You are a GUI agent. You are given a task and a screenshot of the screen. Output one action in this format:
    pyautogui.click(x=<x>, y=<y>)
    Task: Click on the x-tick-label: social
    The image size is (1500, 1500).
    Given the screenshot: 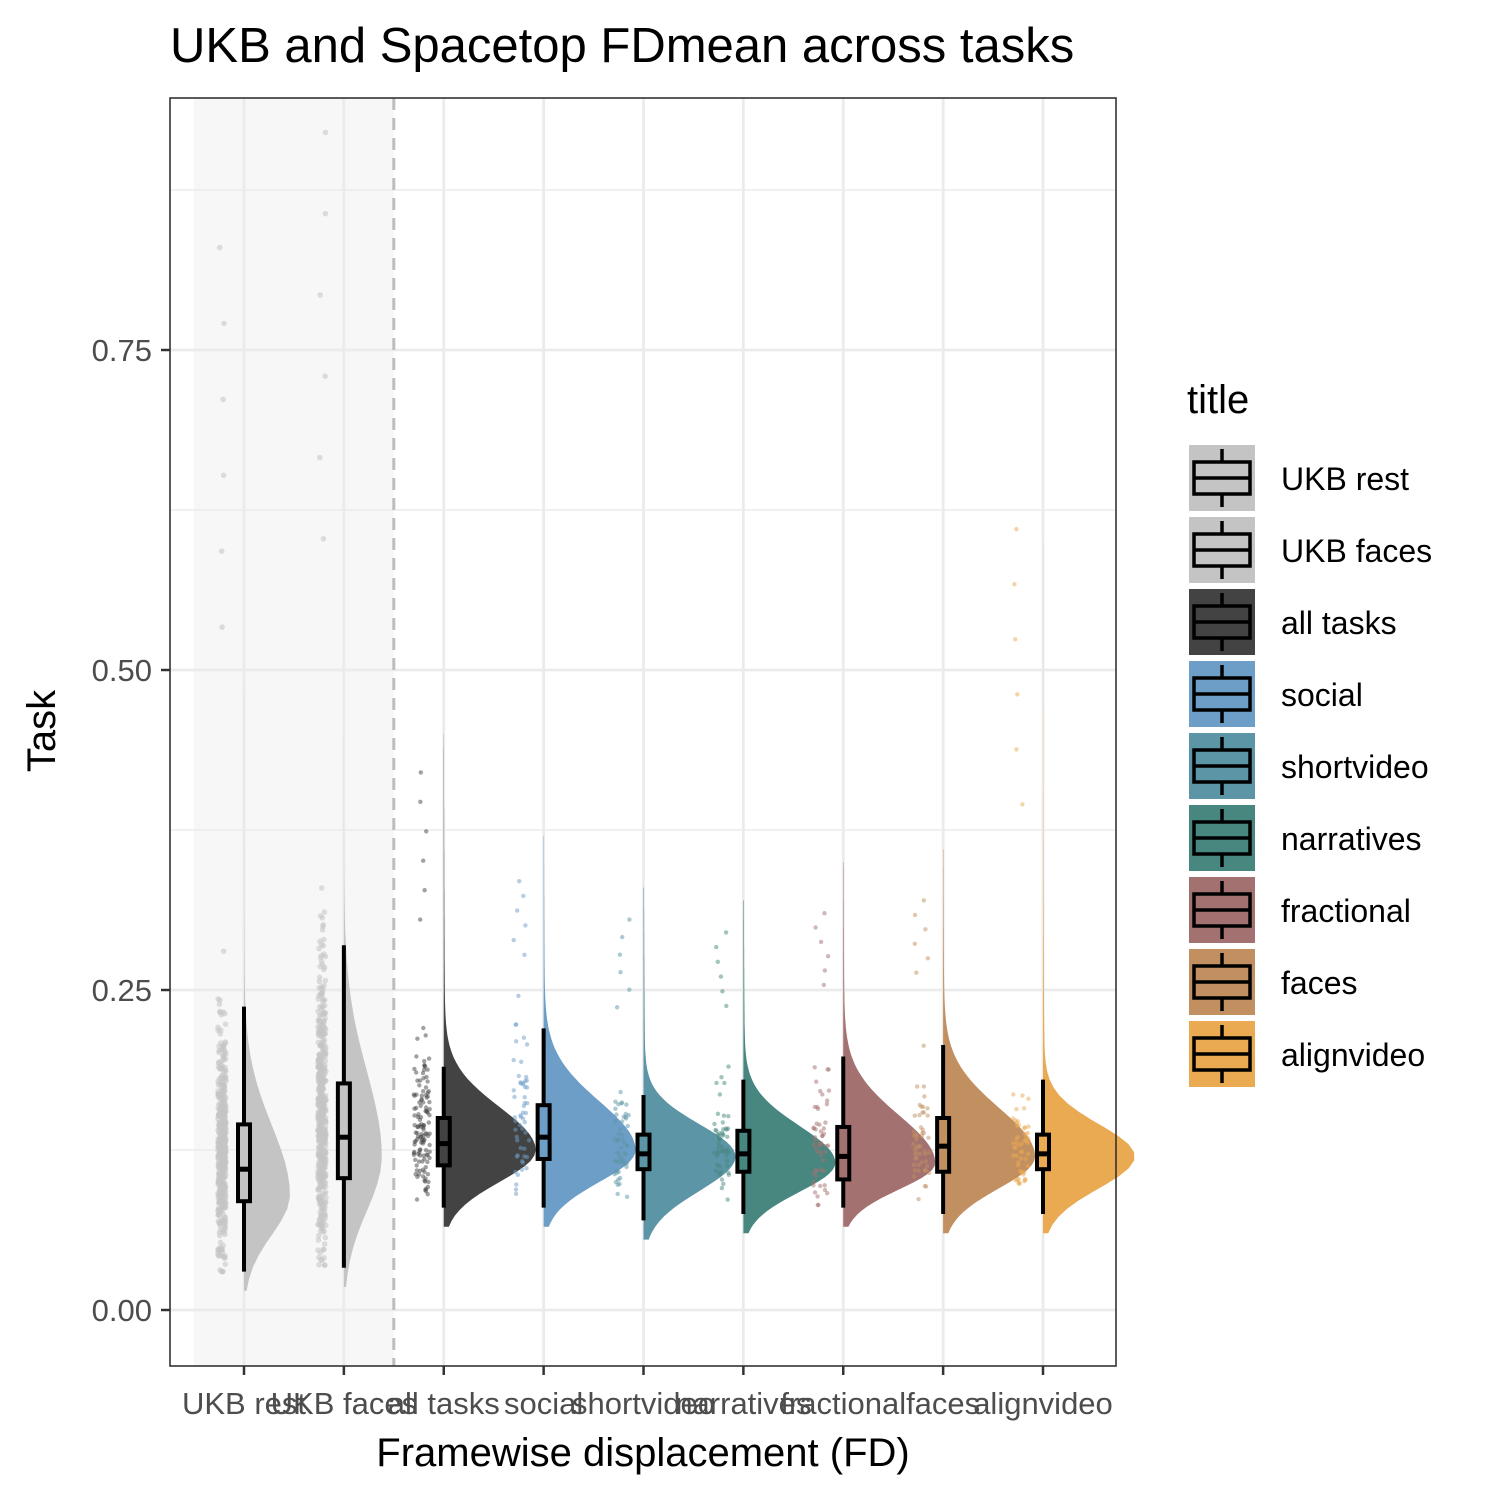 What is the action you would take?
    pyautogui.click(x=543, y=1403)
    